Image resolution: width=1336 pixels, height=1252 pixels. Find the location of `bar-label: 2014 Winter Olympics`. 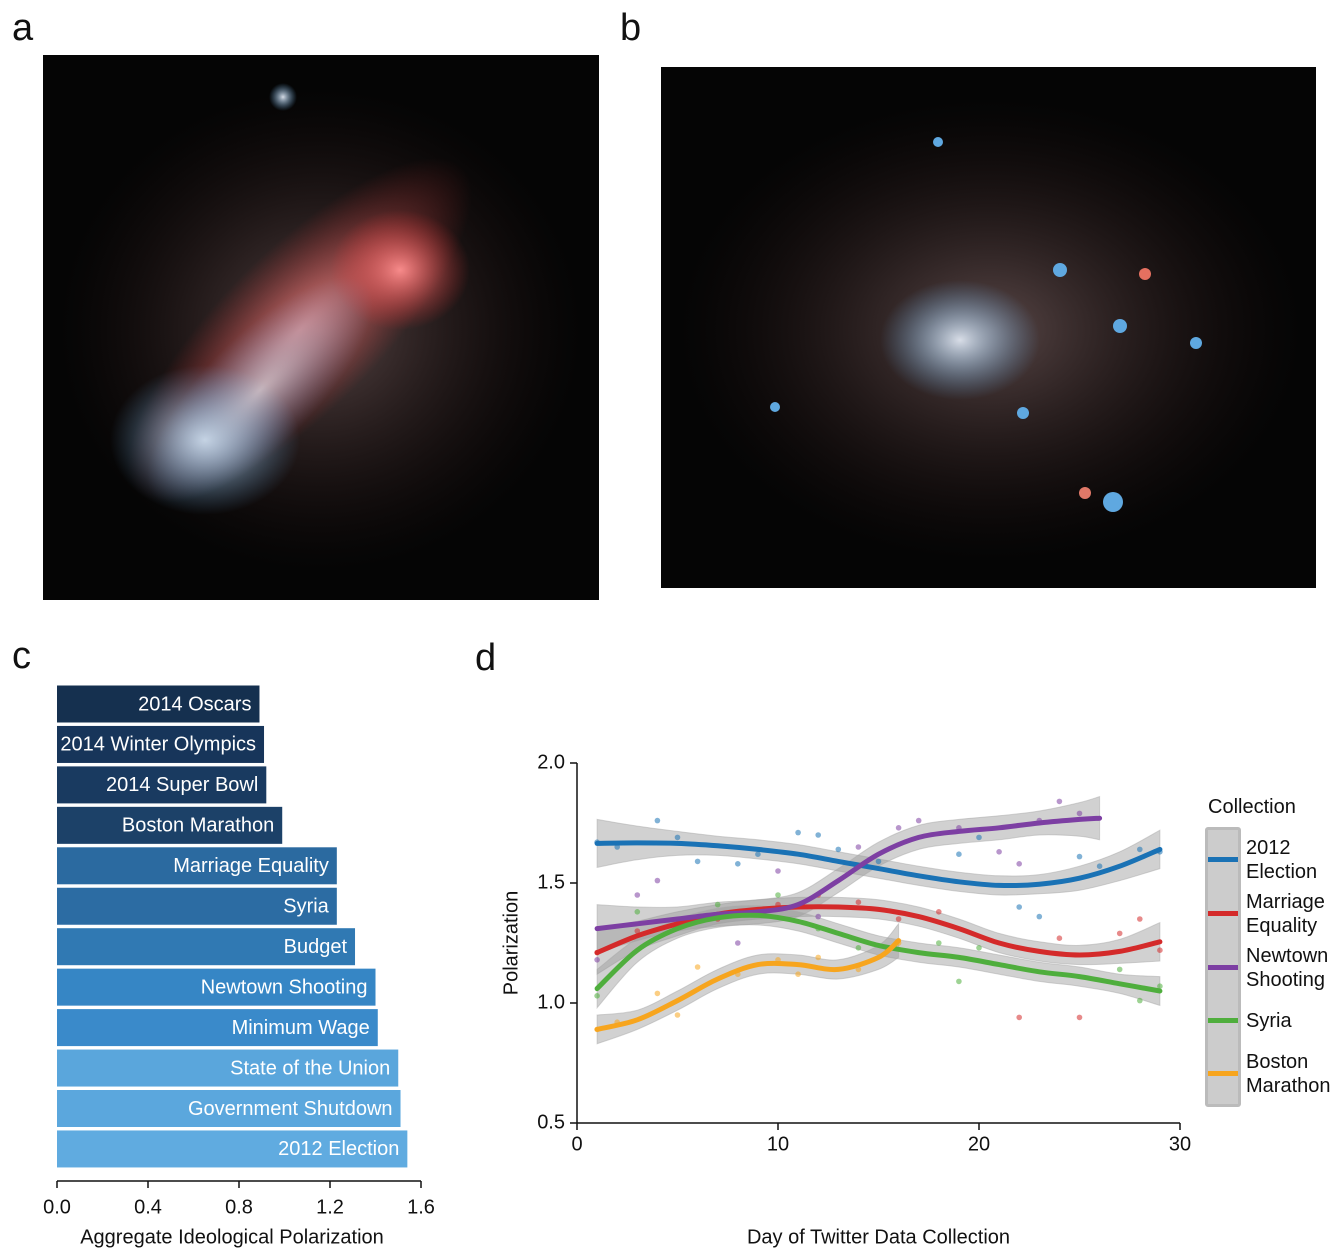

bar-label: 2014 Winter Olympics is located at coordinates (158, 745).